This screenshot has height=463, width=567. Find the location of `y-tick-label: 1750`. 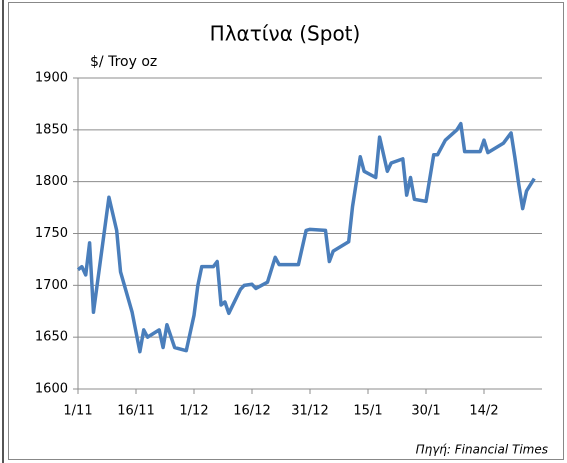

y-tick-label: 1750 is located at coordinates (51, 233).